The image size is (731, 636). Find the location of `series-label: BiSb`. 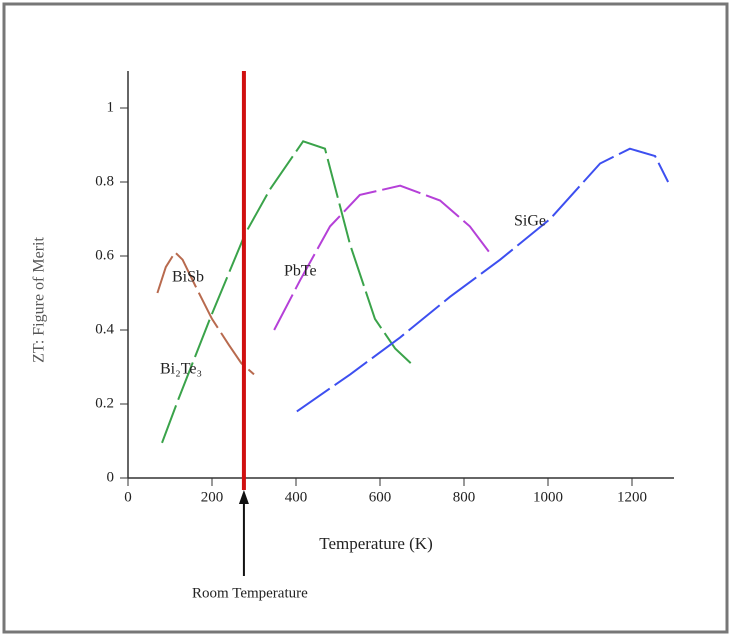

series-label: BiSb is located at coordinates (188, 277).